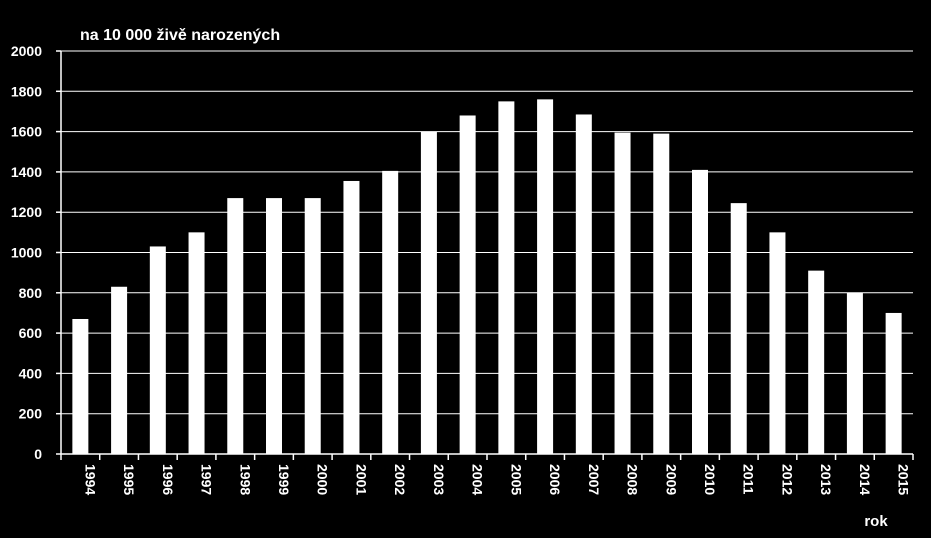  What do you see at coordinates (633, 479) in the screenshot?
I see `x-tick-label: 2008` at bounding box center [633, 479].